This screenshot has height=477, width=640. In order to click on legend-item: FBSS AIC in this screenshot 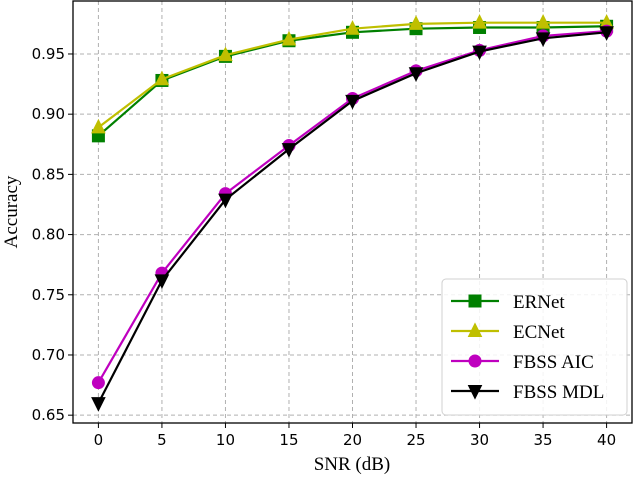, I will do `click(522, 362)`.